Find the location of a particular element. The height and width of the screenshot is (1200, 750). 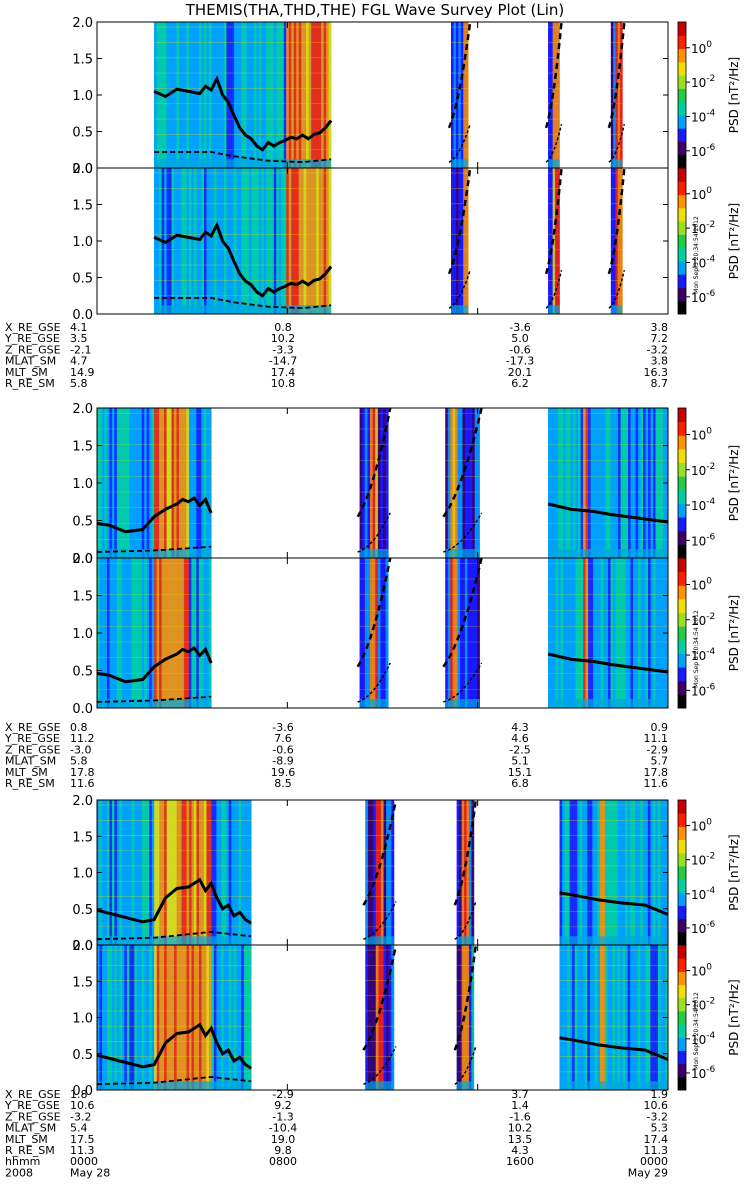

ephemeris-value: 7.6 is located at coordinates (283, 738).